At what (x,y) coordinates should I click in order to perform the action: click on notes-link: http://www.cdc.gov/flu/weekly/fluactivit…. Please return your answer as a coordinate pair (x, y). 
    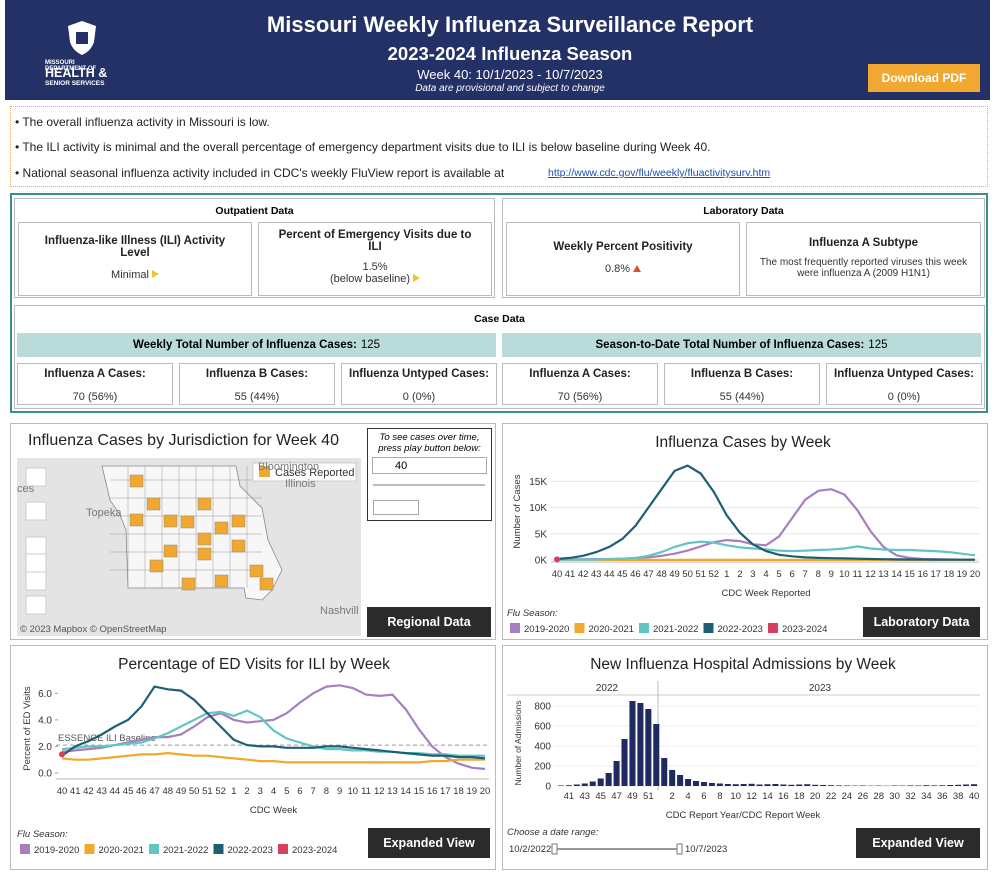
    Looking at the image, I should click on (659, 173).